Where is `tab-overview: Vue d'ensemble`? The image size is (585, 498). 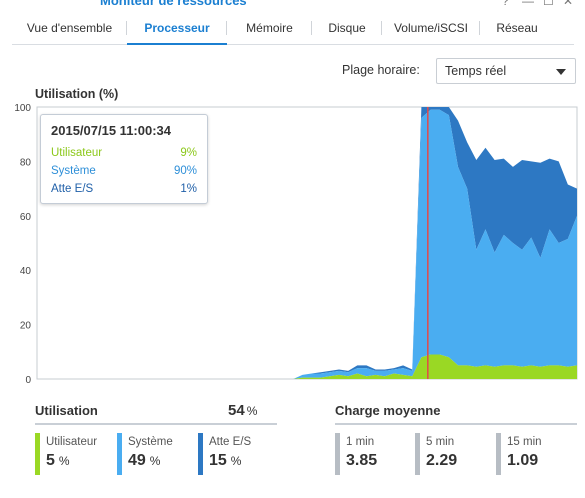 tab-overview: Vue d'ensemble is located at coordinates (69, 28).